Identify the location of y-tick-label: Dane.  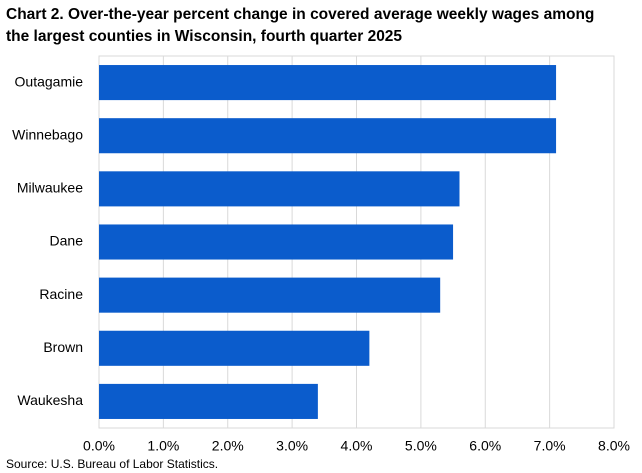
(67, 241).